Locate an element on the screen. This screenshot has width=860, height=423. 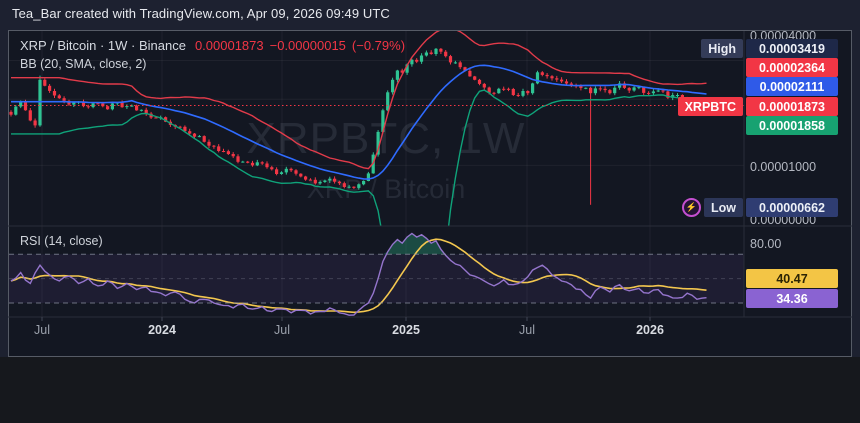
price-badge-row: ⚡ Low 0.00000662 is located at coordinates (706, 207).